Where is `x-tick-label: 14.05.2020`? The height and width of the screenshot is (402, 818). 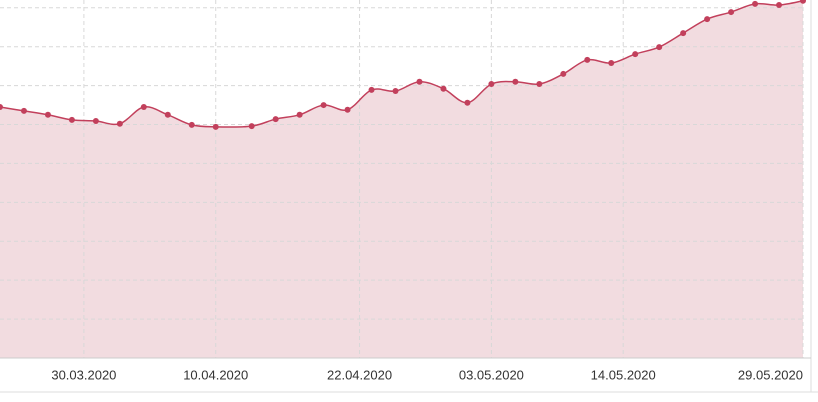
x-tick-label: 14.05.2020 is located at coordinates (623, 374).